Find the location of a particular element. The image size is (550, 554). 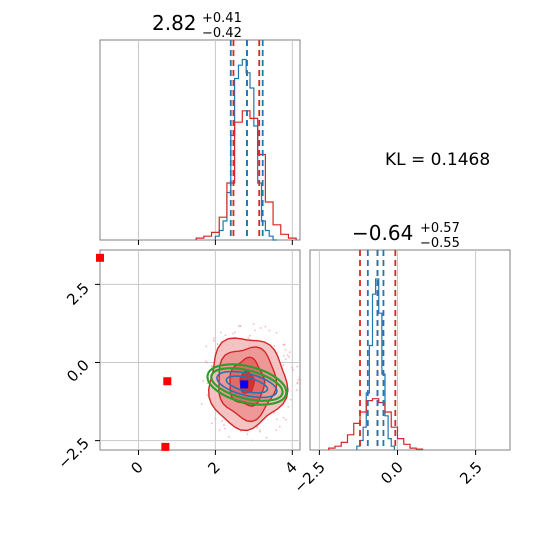

scatter-ytick-label: −2.5 is located at coordinates (73, 453).